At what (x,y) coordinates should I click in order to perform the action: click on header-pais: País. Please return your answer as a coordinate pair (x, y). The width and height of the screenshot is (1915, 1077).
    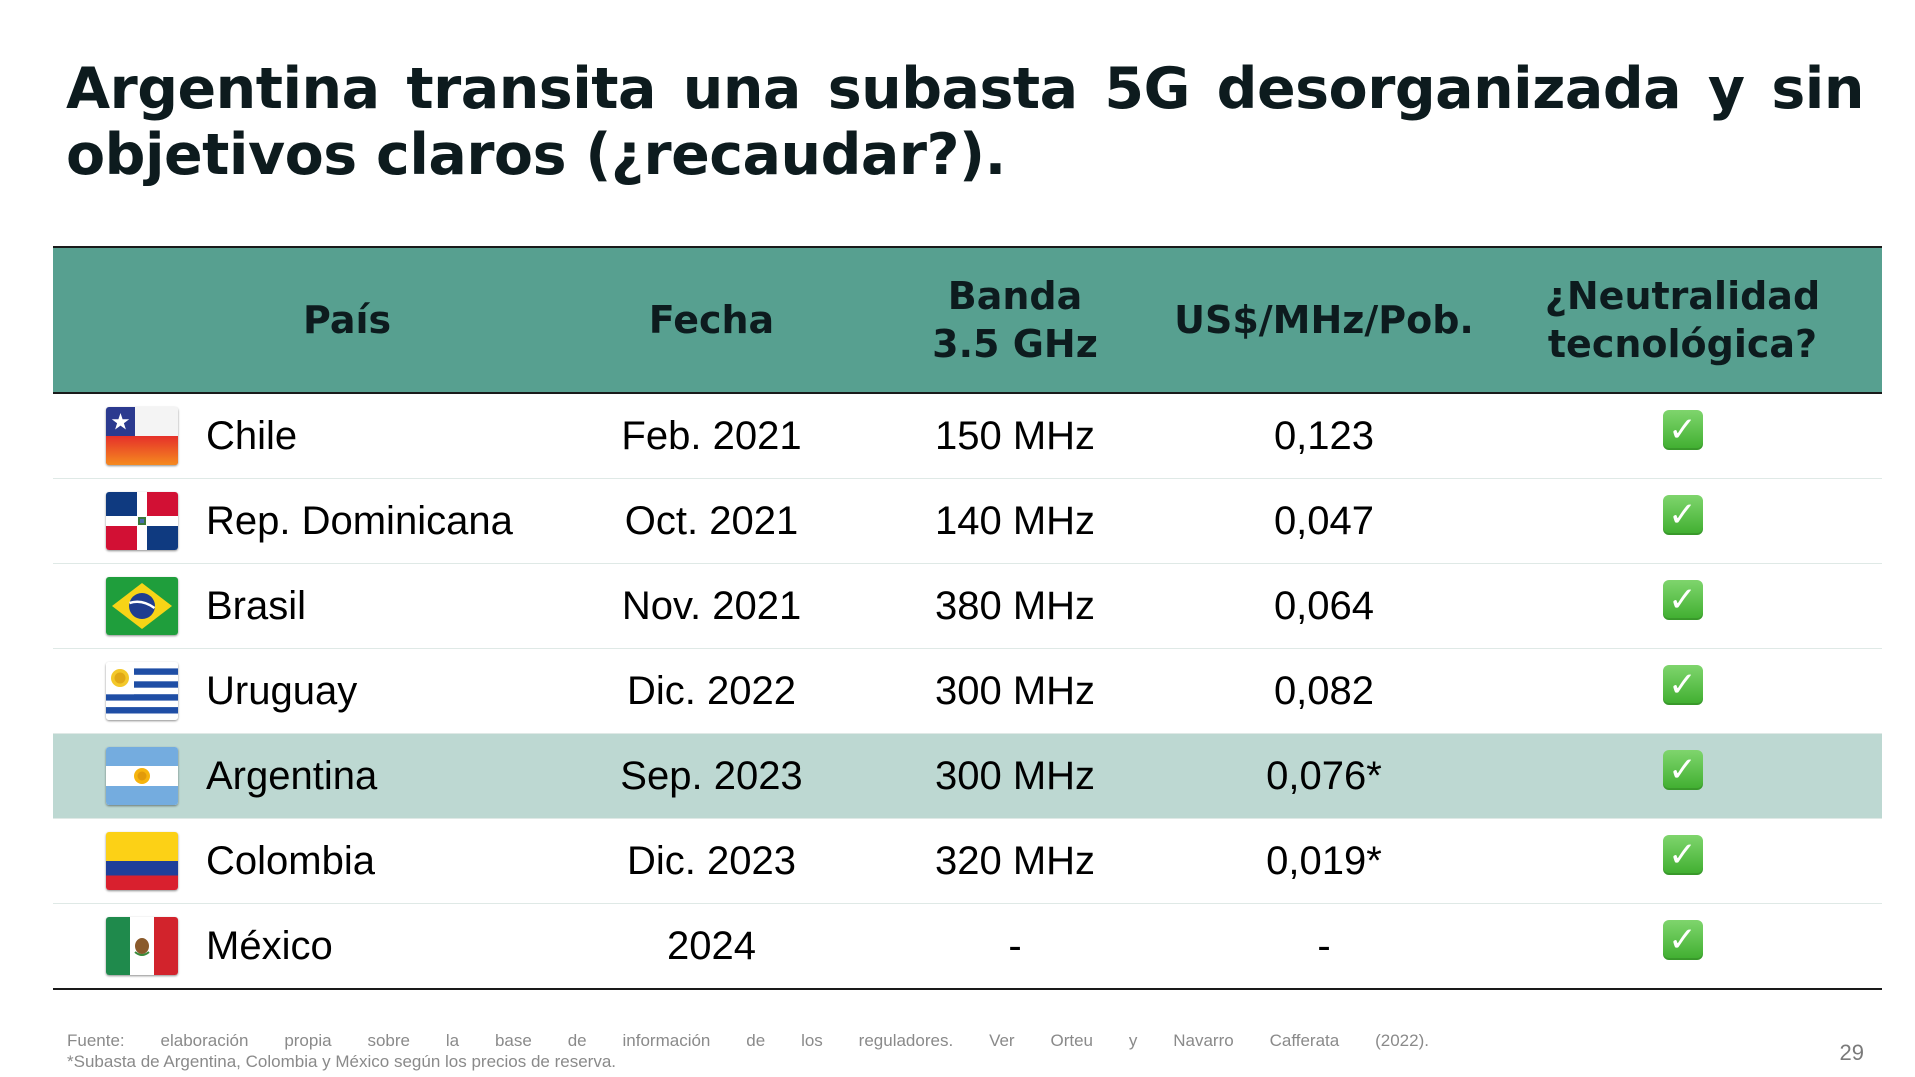
    Looking at the image, I should click on (347, 320).